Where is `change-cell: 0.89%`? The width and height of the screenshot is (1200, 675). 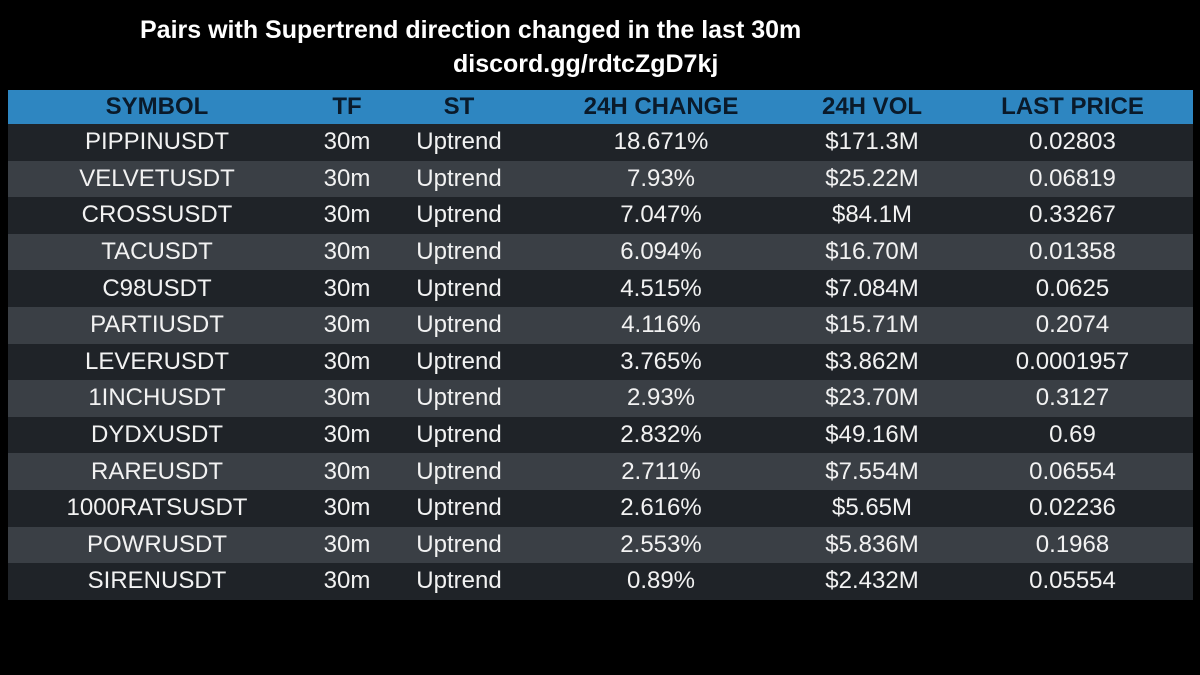 change-cell: 0.89% is located at coordinates (661, 581).